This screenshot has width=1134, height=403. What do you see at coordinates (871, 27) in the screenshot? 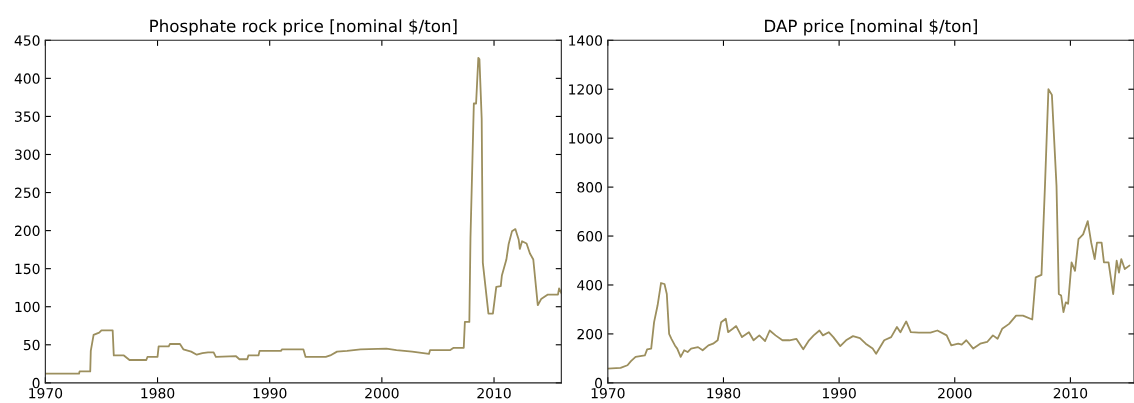
I see `chart-title: DAP price [nominal $/ton]` at bounding box center [871, 27].